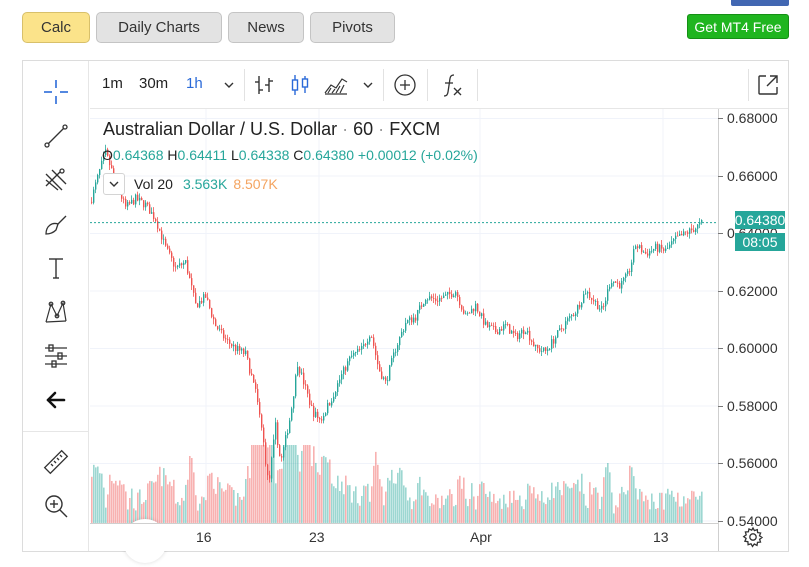 The height and width of the screenshot is (567, 809). Describe the element at coordinates (56, 180) in the screenshot. I see `pitchfork-icon` at that location.